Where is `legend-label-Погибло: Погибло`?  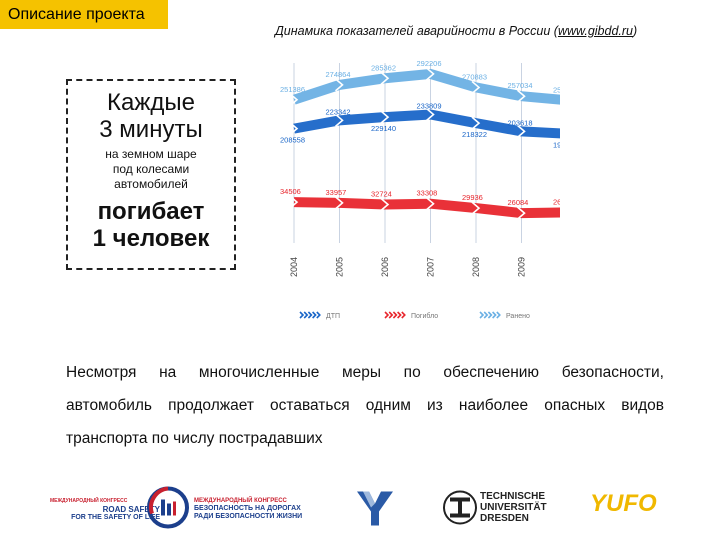 legend-label-Погибло: Погибло is located at coordinates (424, 316).